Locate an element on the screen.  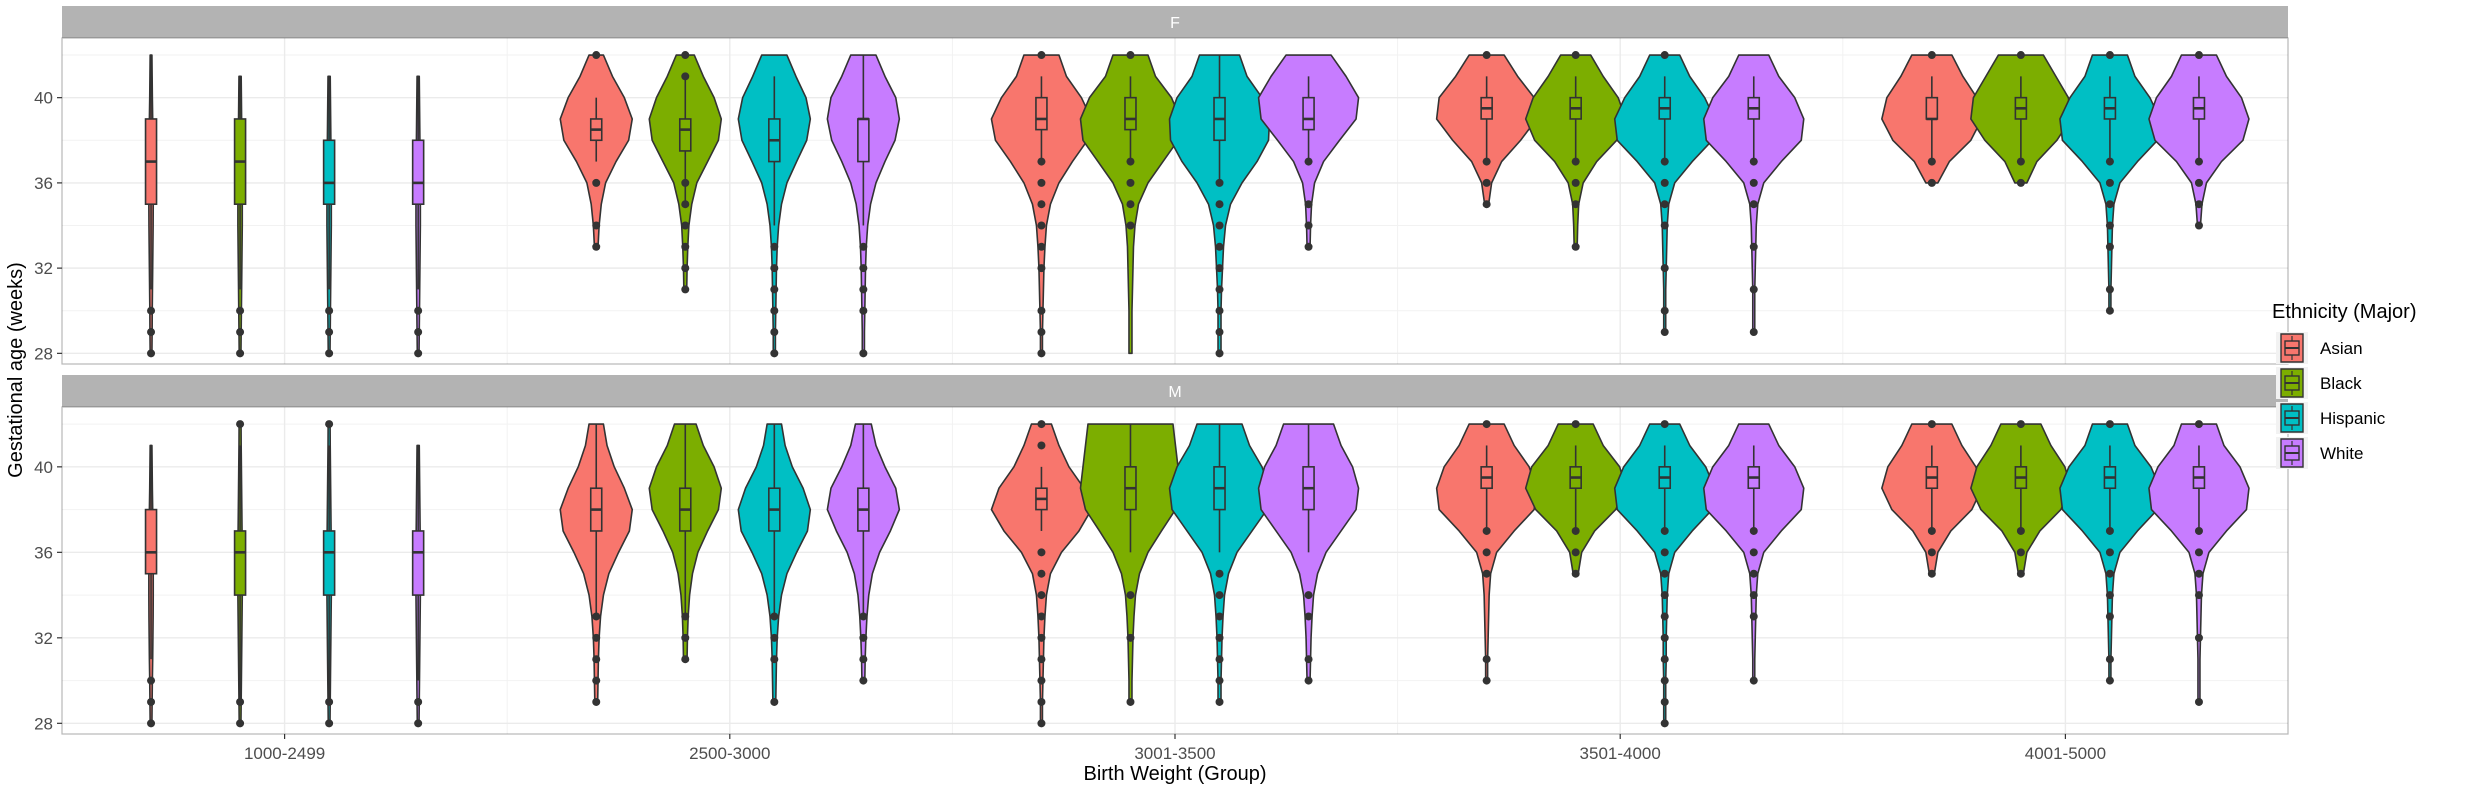
y-tick-label: 36 is located at coordinates (43, 183).